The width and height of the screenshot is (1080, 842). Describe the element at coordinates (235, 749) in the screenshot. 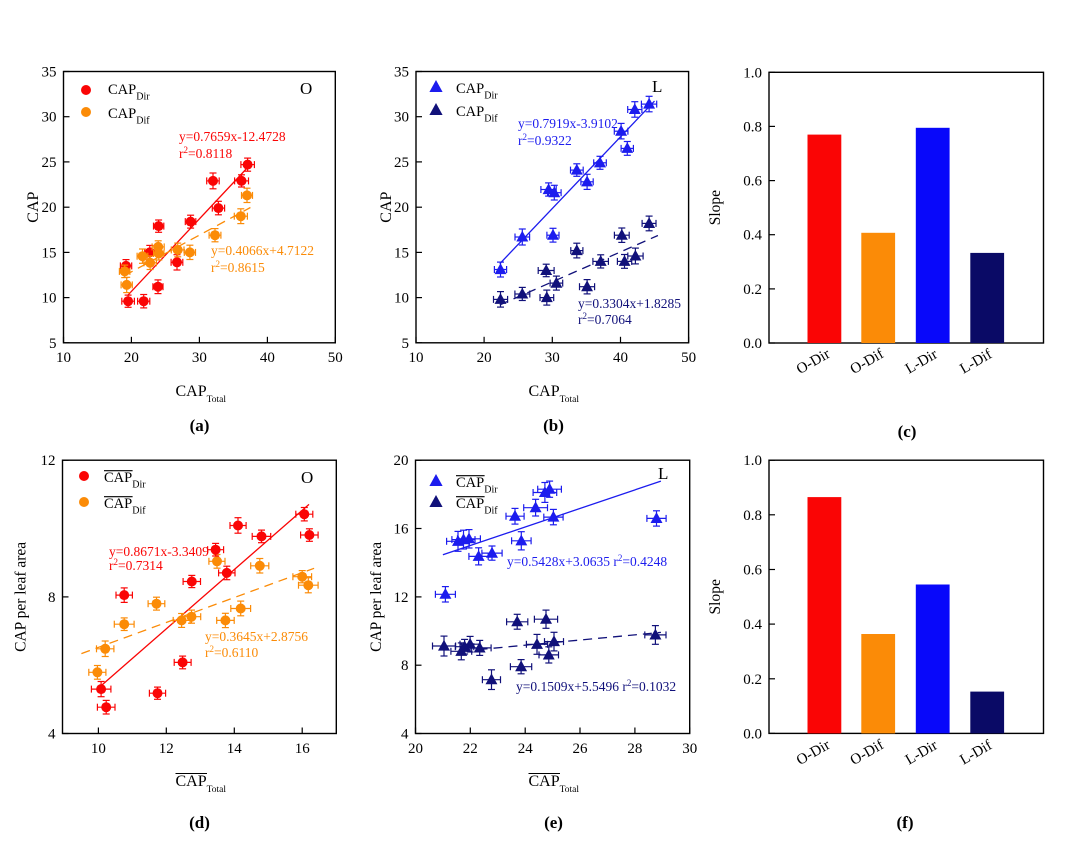

I see `svg-text: 14` at that location.